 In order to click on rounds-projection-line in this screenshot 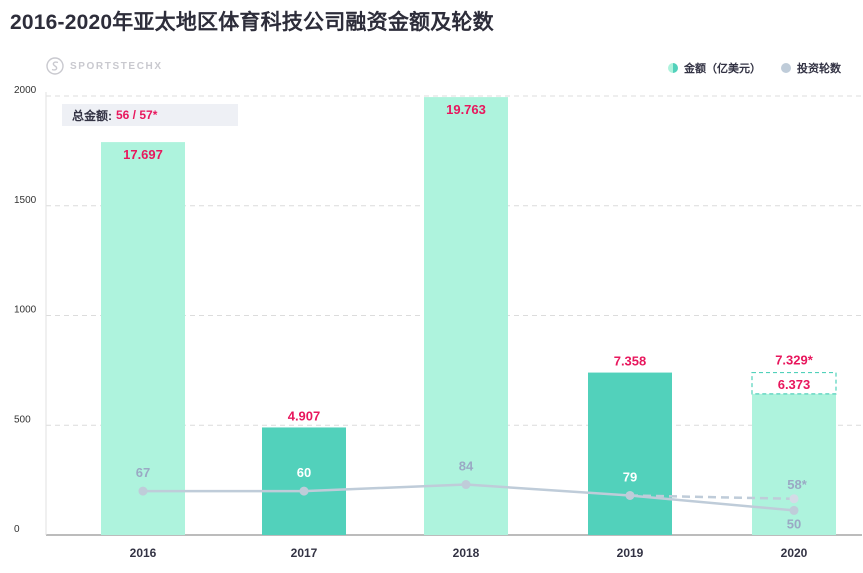, I will do `click(712, 497)`.